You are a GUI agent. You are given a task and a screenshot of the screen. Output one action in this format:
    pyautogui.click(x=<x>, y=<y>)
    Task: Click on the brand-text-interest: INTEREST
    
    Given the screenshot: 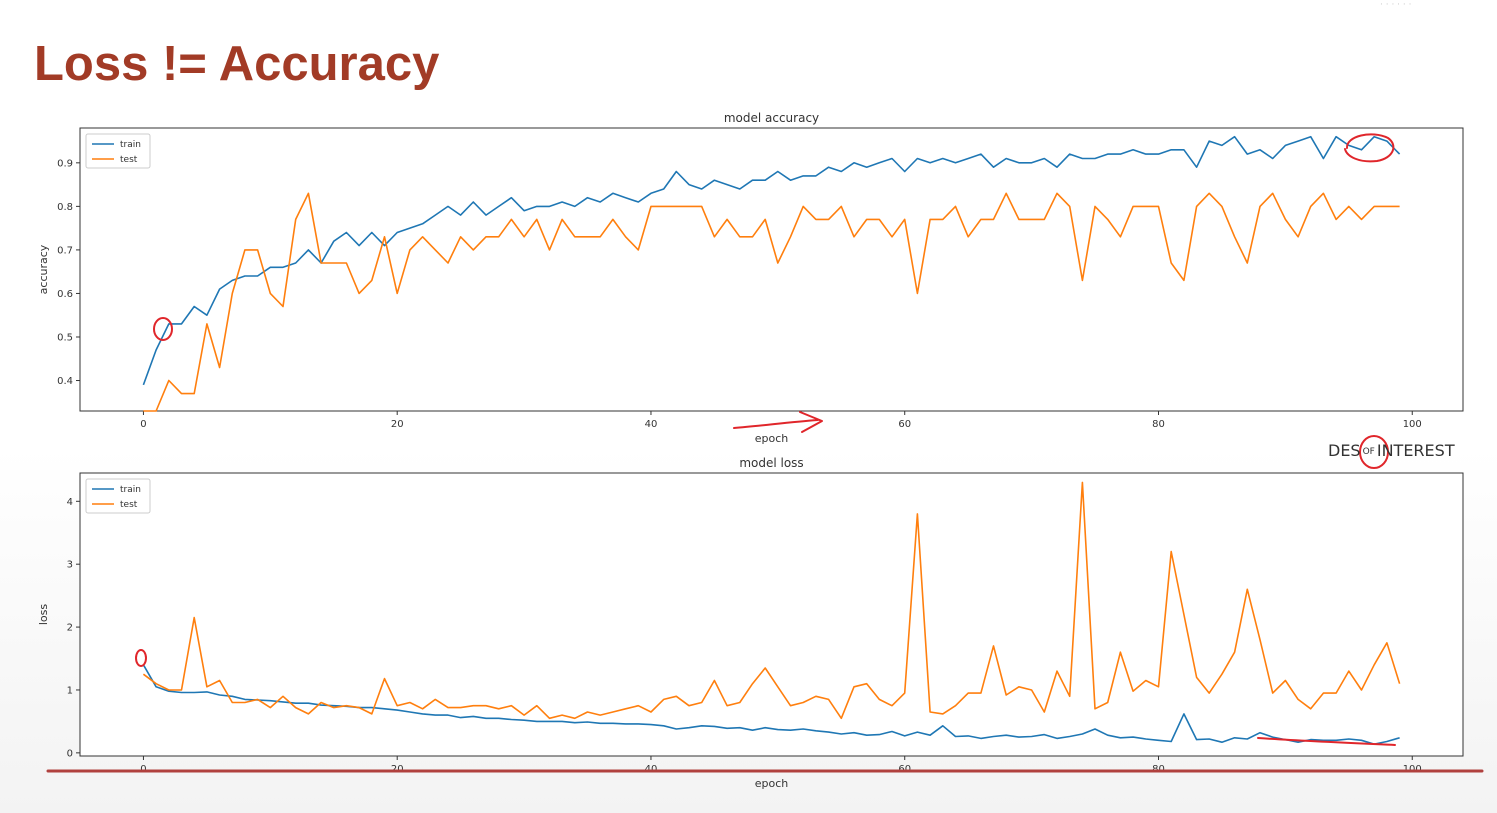 What is the action you would take?
    pyautogui.click(x=1415, y=450)
    